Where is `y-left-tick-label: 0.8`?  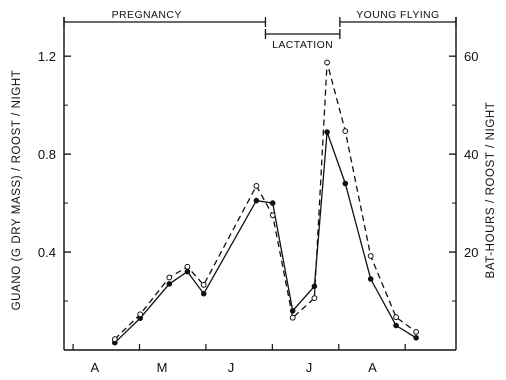 y-left-tick-label: 0.8 is located at coordinates (47, 154).